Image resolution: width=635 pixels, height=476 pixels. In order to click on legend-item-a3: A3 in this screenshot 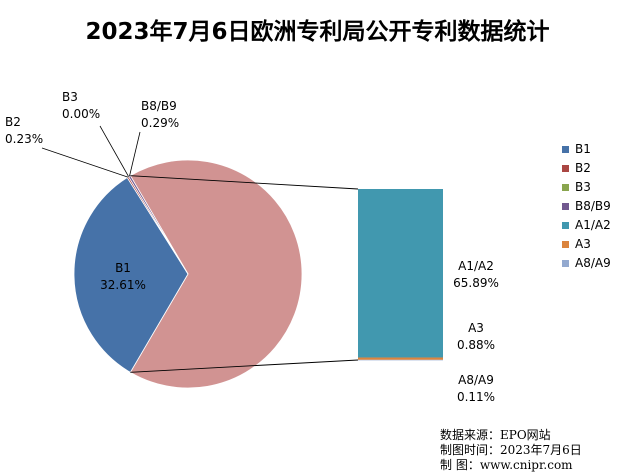, I will do `click(586, 244)`.